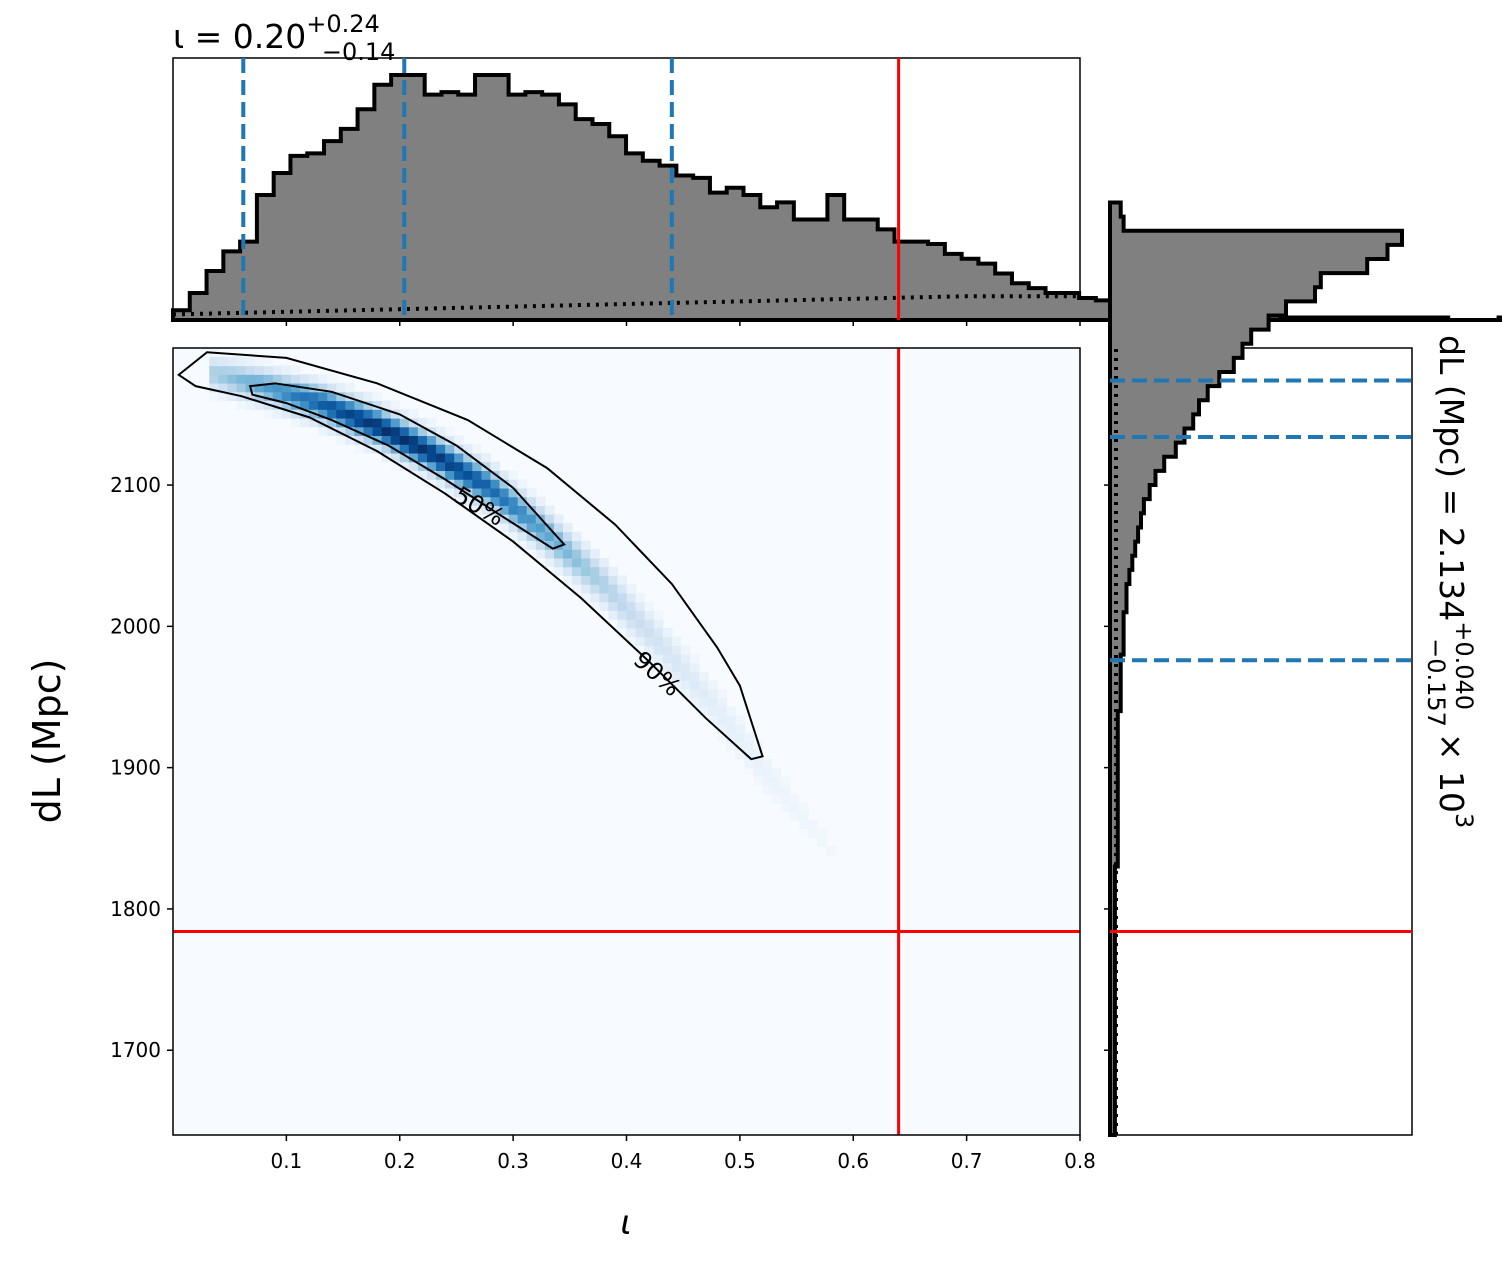  I want to click on x-tick-label-3: 0.4, so click(627, 1161).